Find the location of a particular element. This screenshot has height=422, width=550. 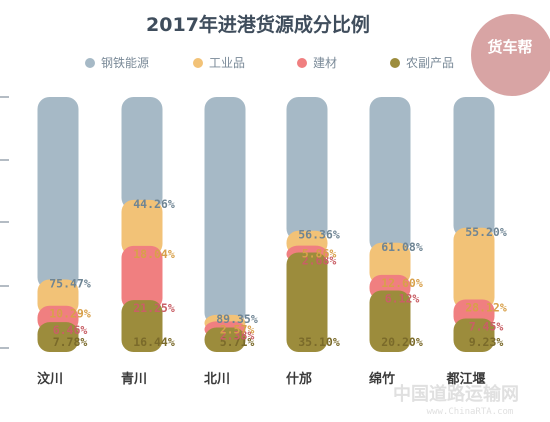

value-label: 7.45% is located at coordinates (486, 326).